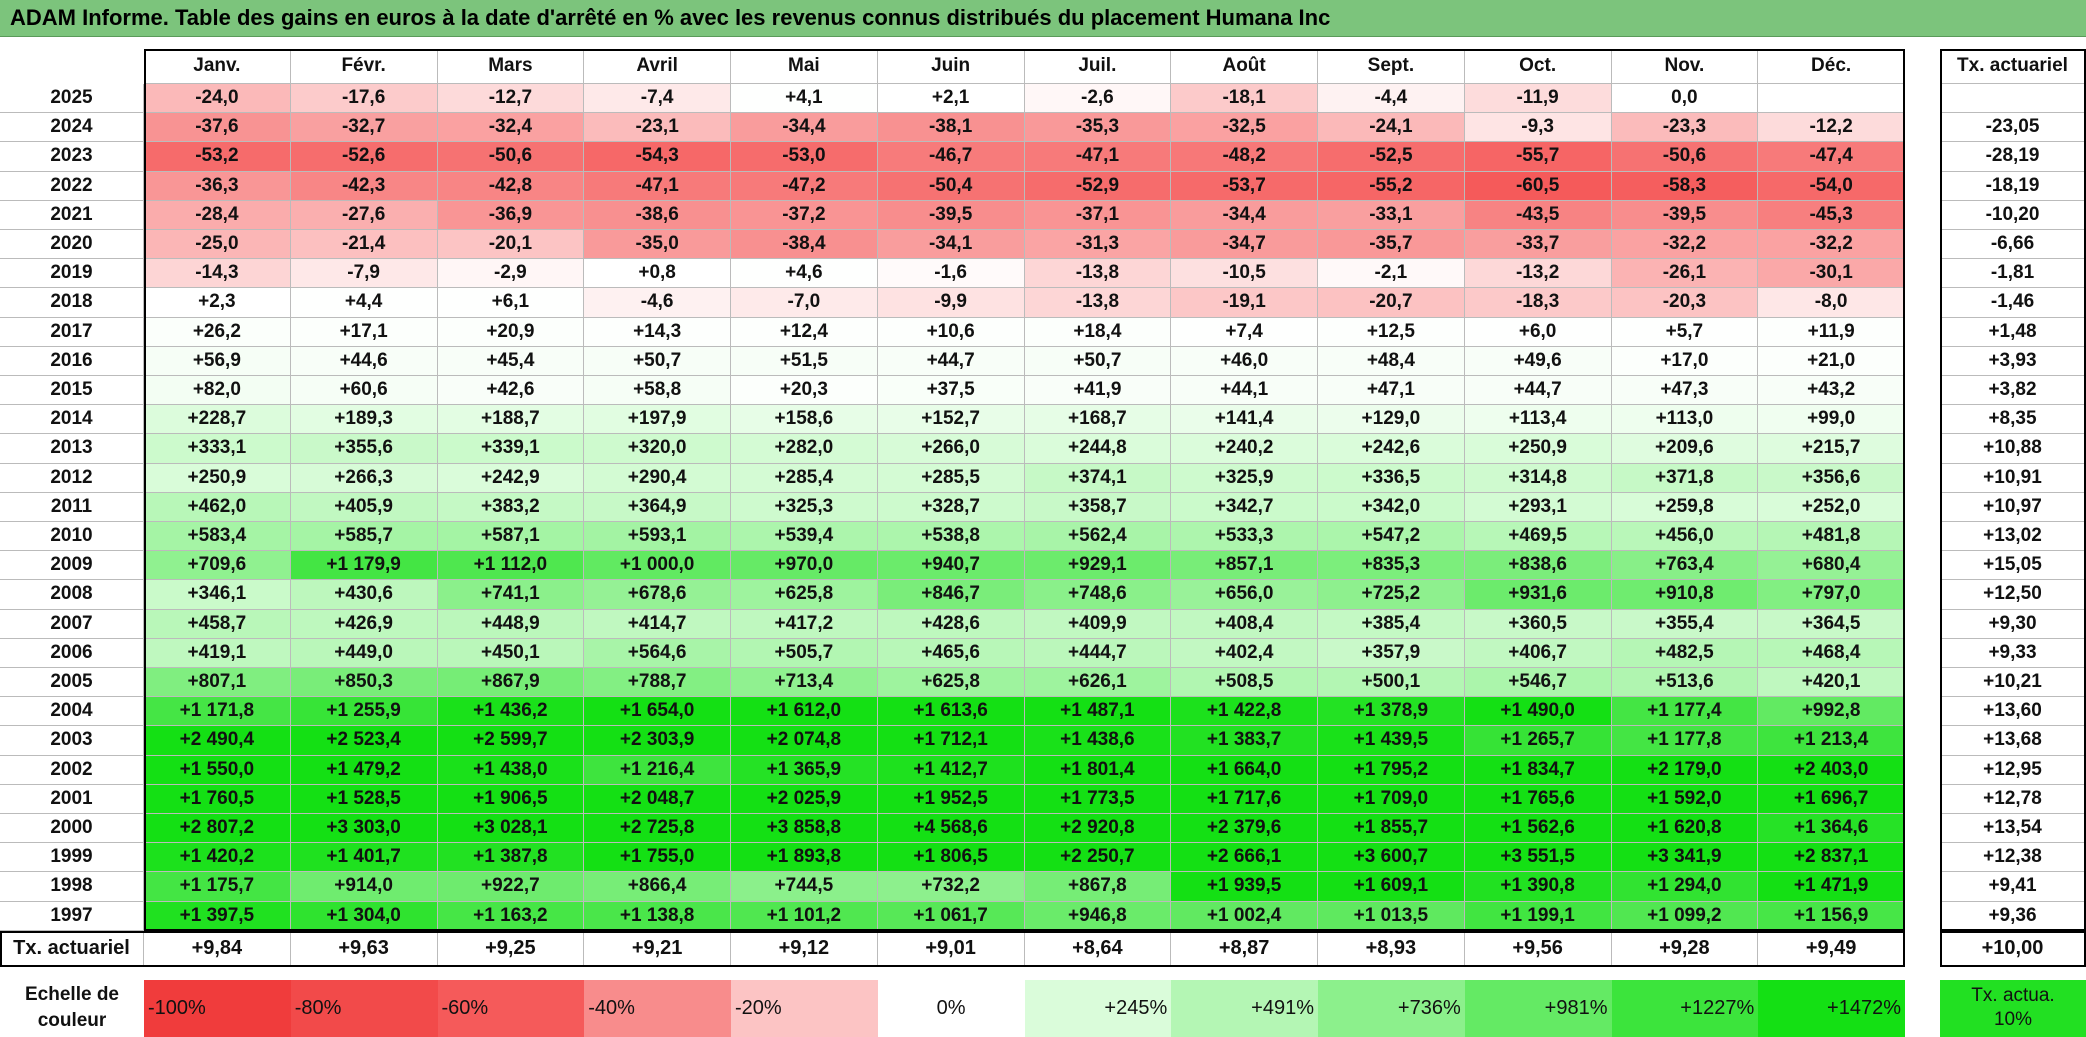 This screenshot has width=2086, height=1037. I want to click on year-label: 2009, so click(72, 566).